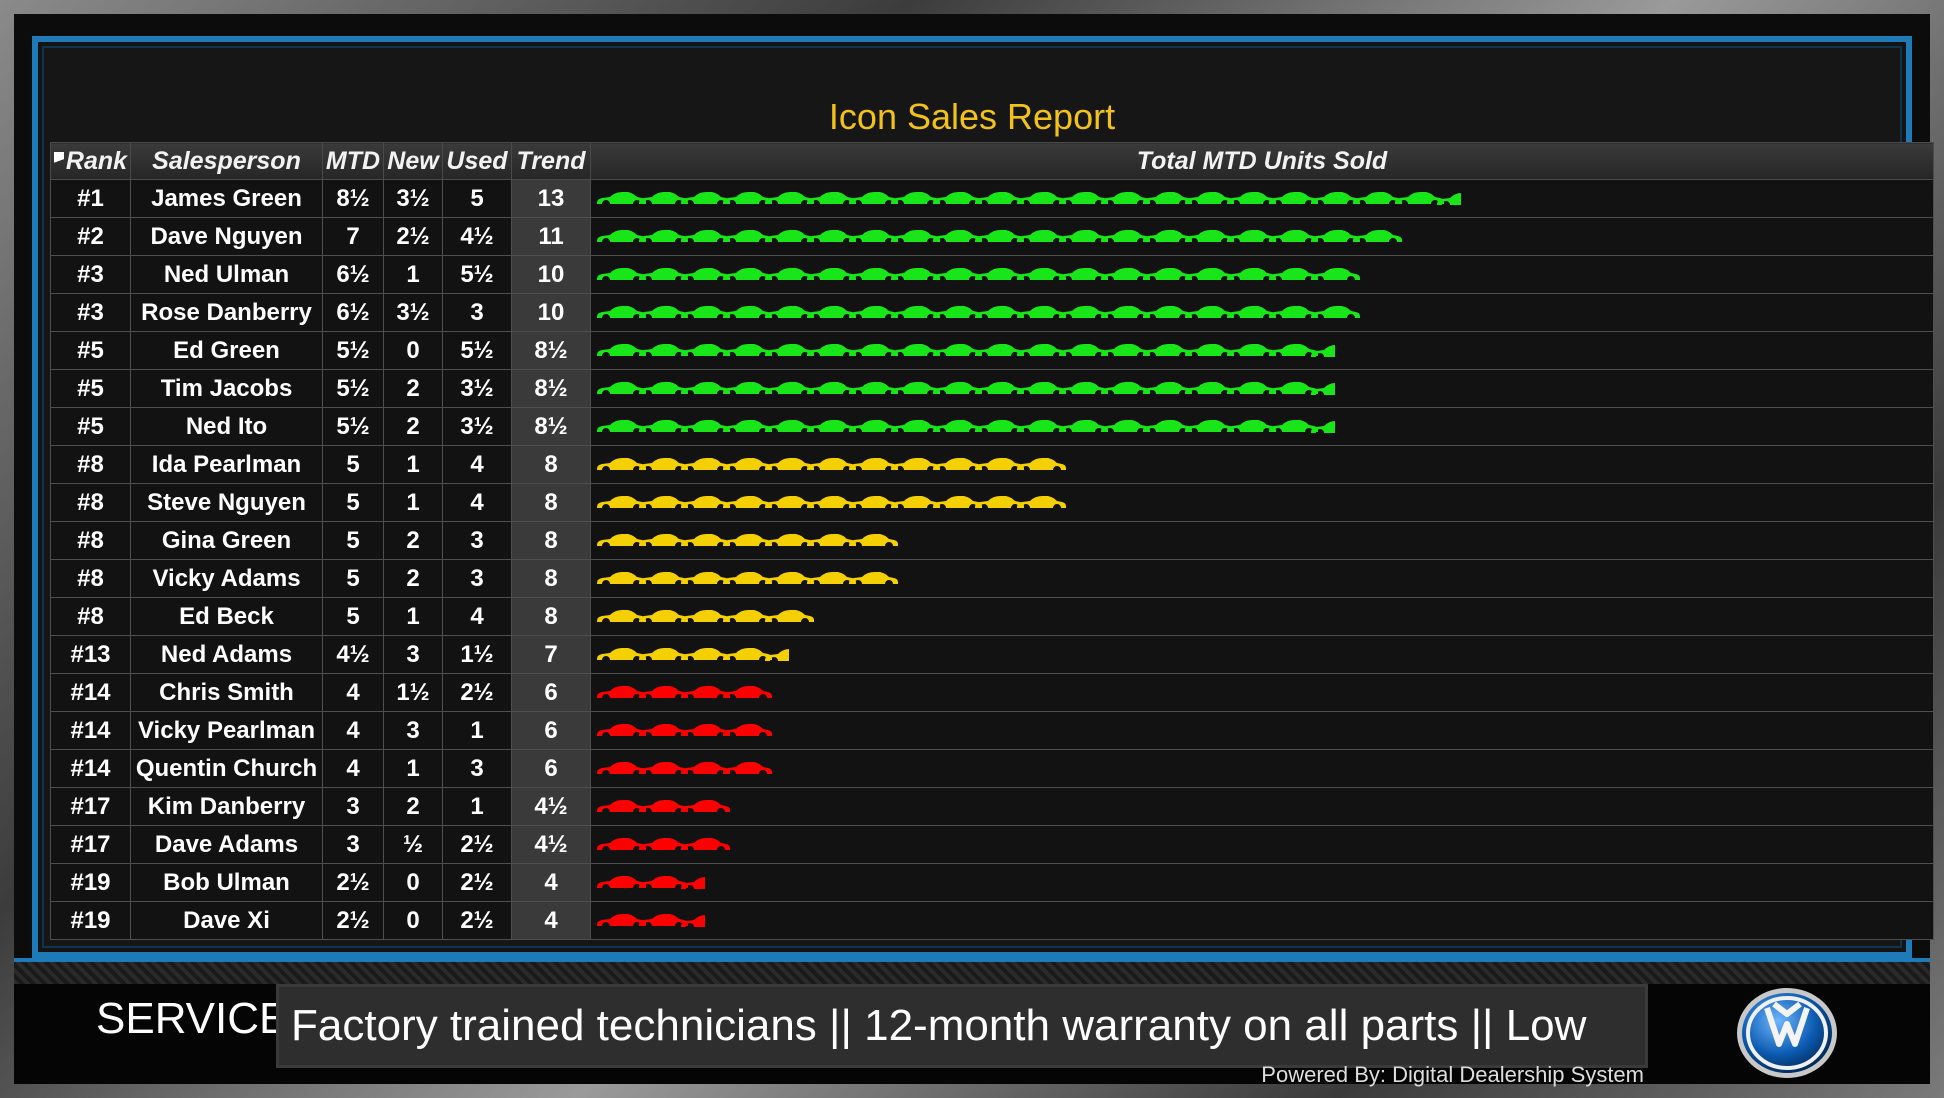  What do you see at coordinates (551, 236) in the screenshot?
I see `trend-cell: 11` at bounding box center [551, 236].